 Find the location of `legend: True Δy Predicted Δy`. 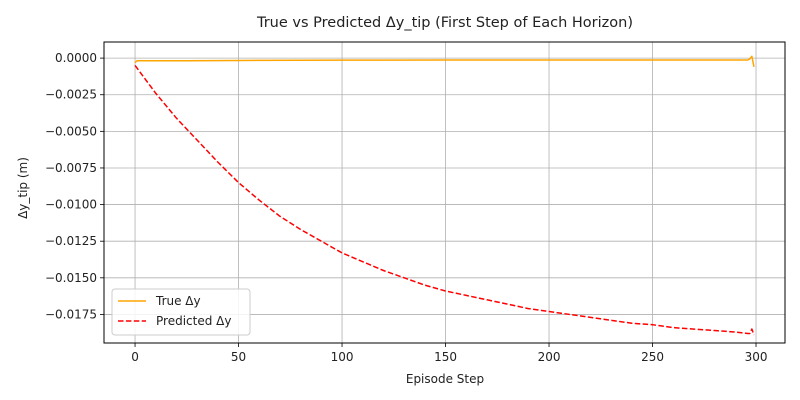

legend: True Δy Predicted Δy is located at coordinates (181, 312).